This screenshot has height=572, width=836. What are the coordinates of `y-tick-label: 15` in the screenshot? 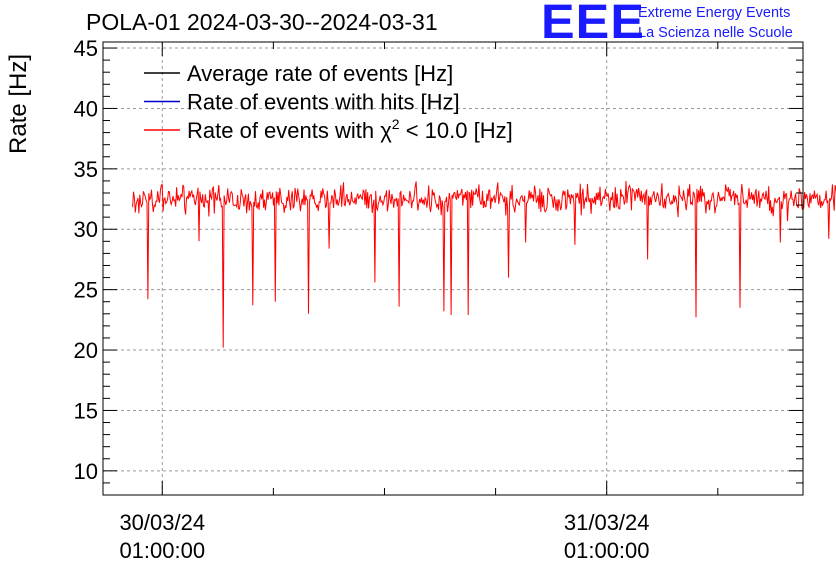 It's located at (86, 410).